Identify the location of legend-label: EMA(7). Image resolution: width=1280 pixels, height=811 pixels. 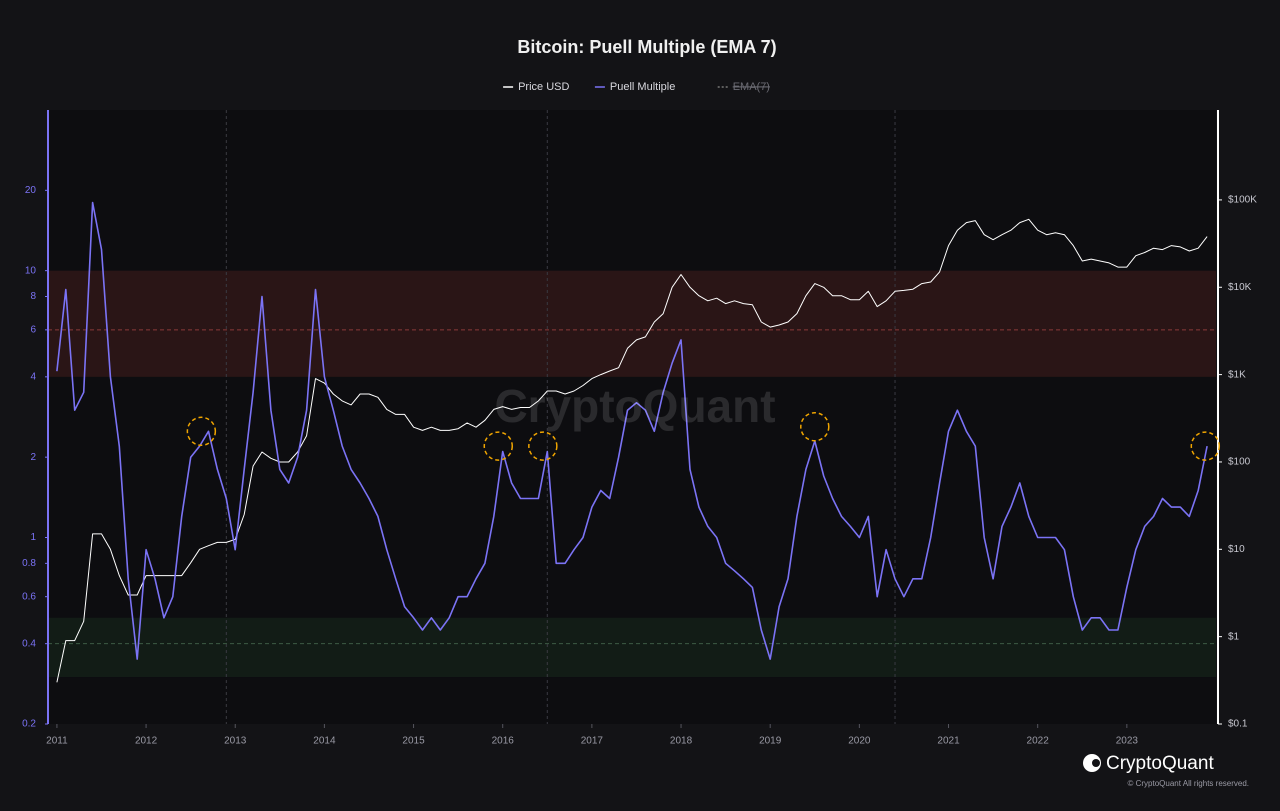
(751, 87).